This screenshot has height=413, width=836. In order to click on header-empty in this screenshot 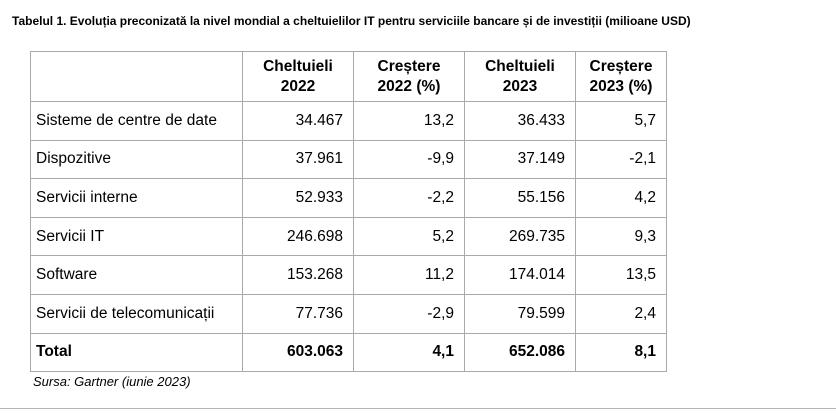, I will do `click(136, 76)`.